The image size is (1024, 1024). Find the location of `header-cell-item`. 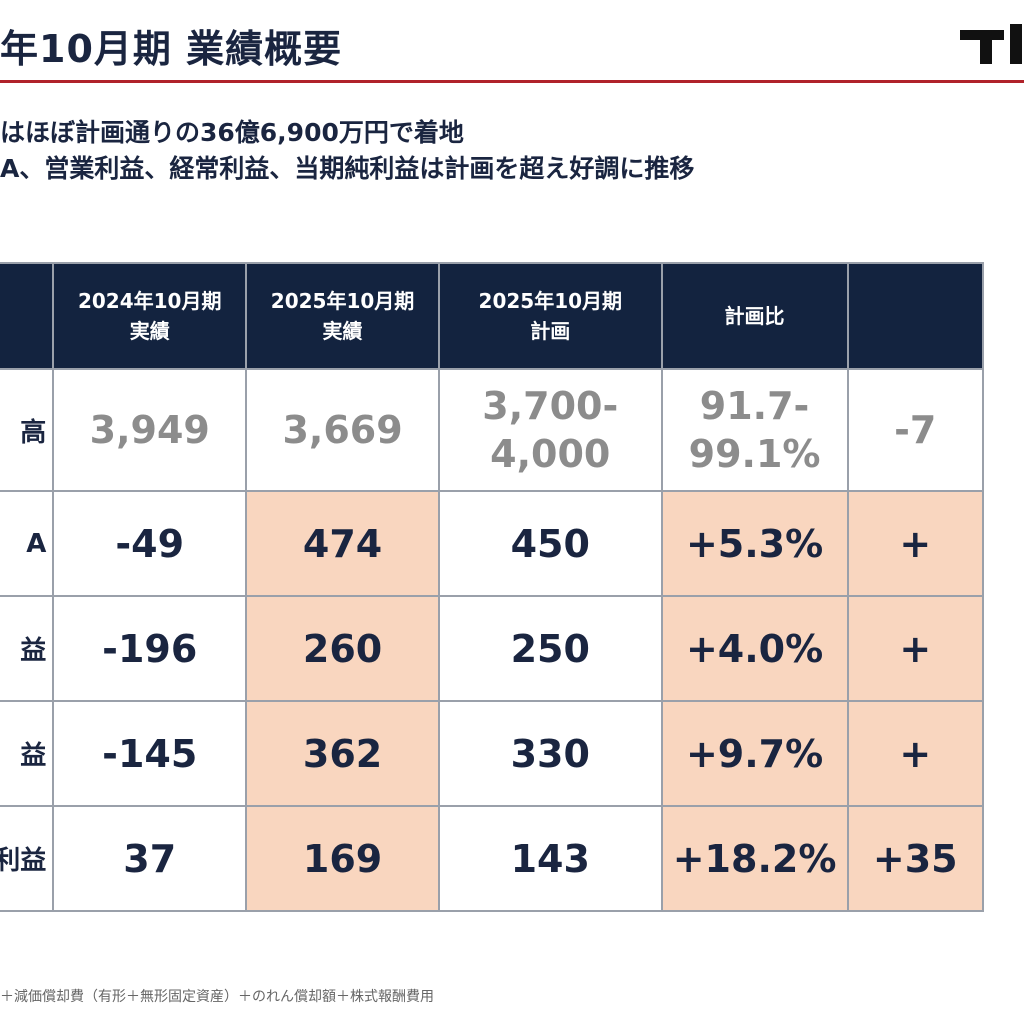

header-cell-item is located at coordinates (27, 316).